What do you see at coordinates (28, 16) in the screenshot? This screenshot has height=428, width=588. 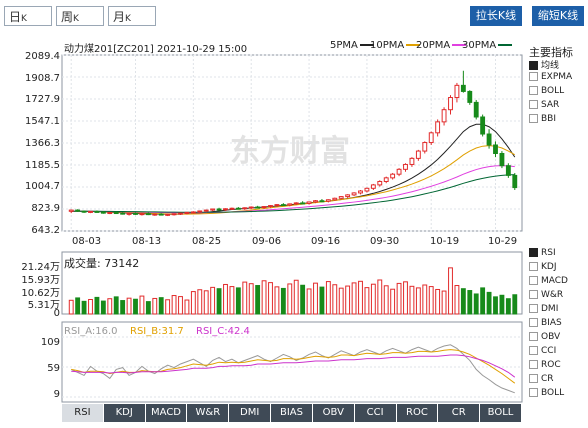 I see `tab-day-k: 日K` at bounding box center [28, 16].